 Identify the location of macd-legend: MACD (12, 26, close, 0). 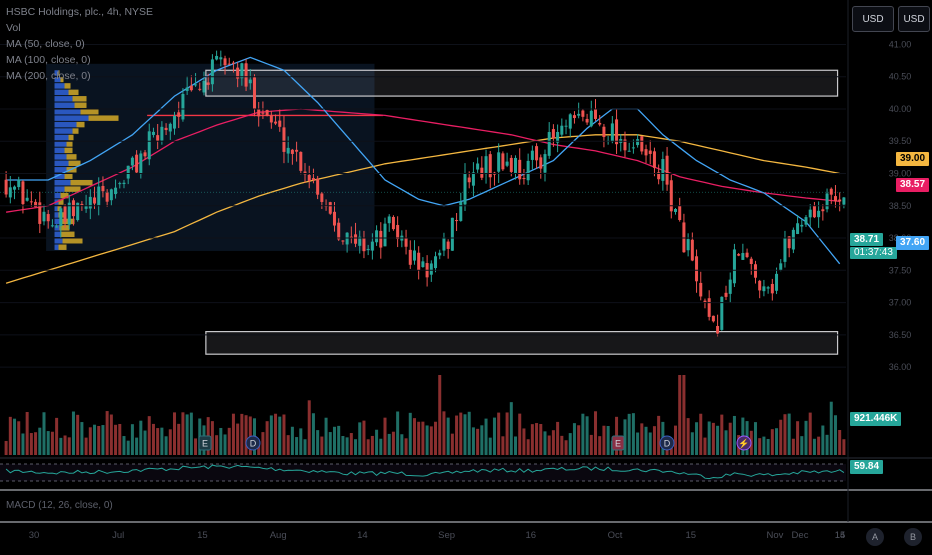
(59, 505).